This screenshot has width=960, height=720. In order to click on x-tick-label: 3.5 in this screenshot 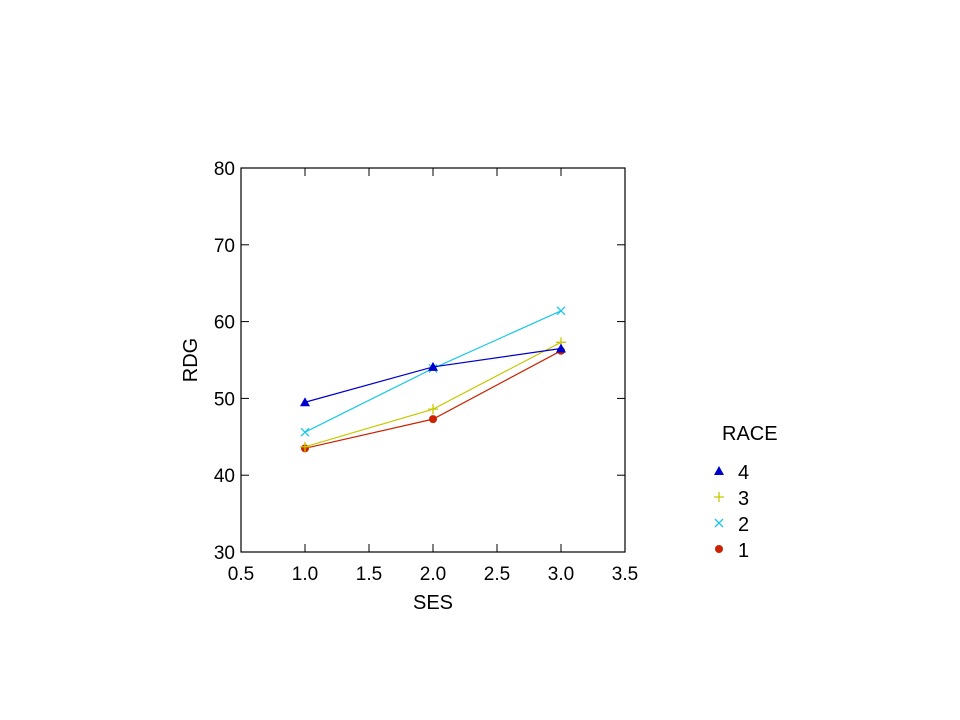, I will do `click(625, 574)`.